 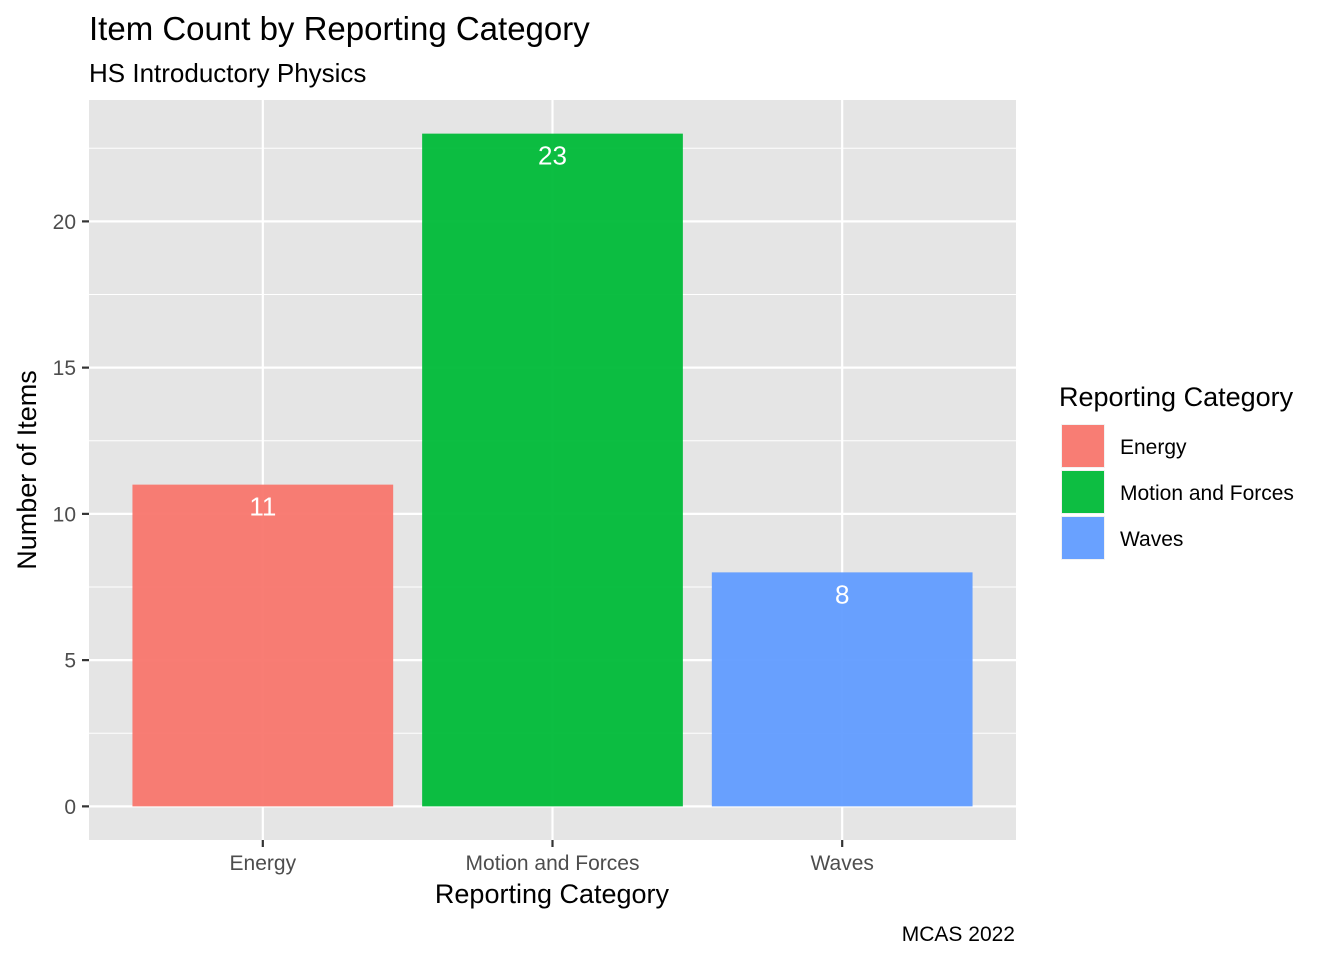 I want to click on y-tick-label: 5, so click(x=70, y=661).